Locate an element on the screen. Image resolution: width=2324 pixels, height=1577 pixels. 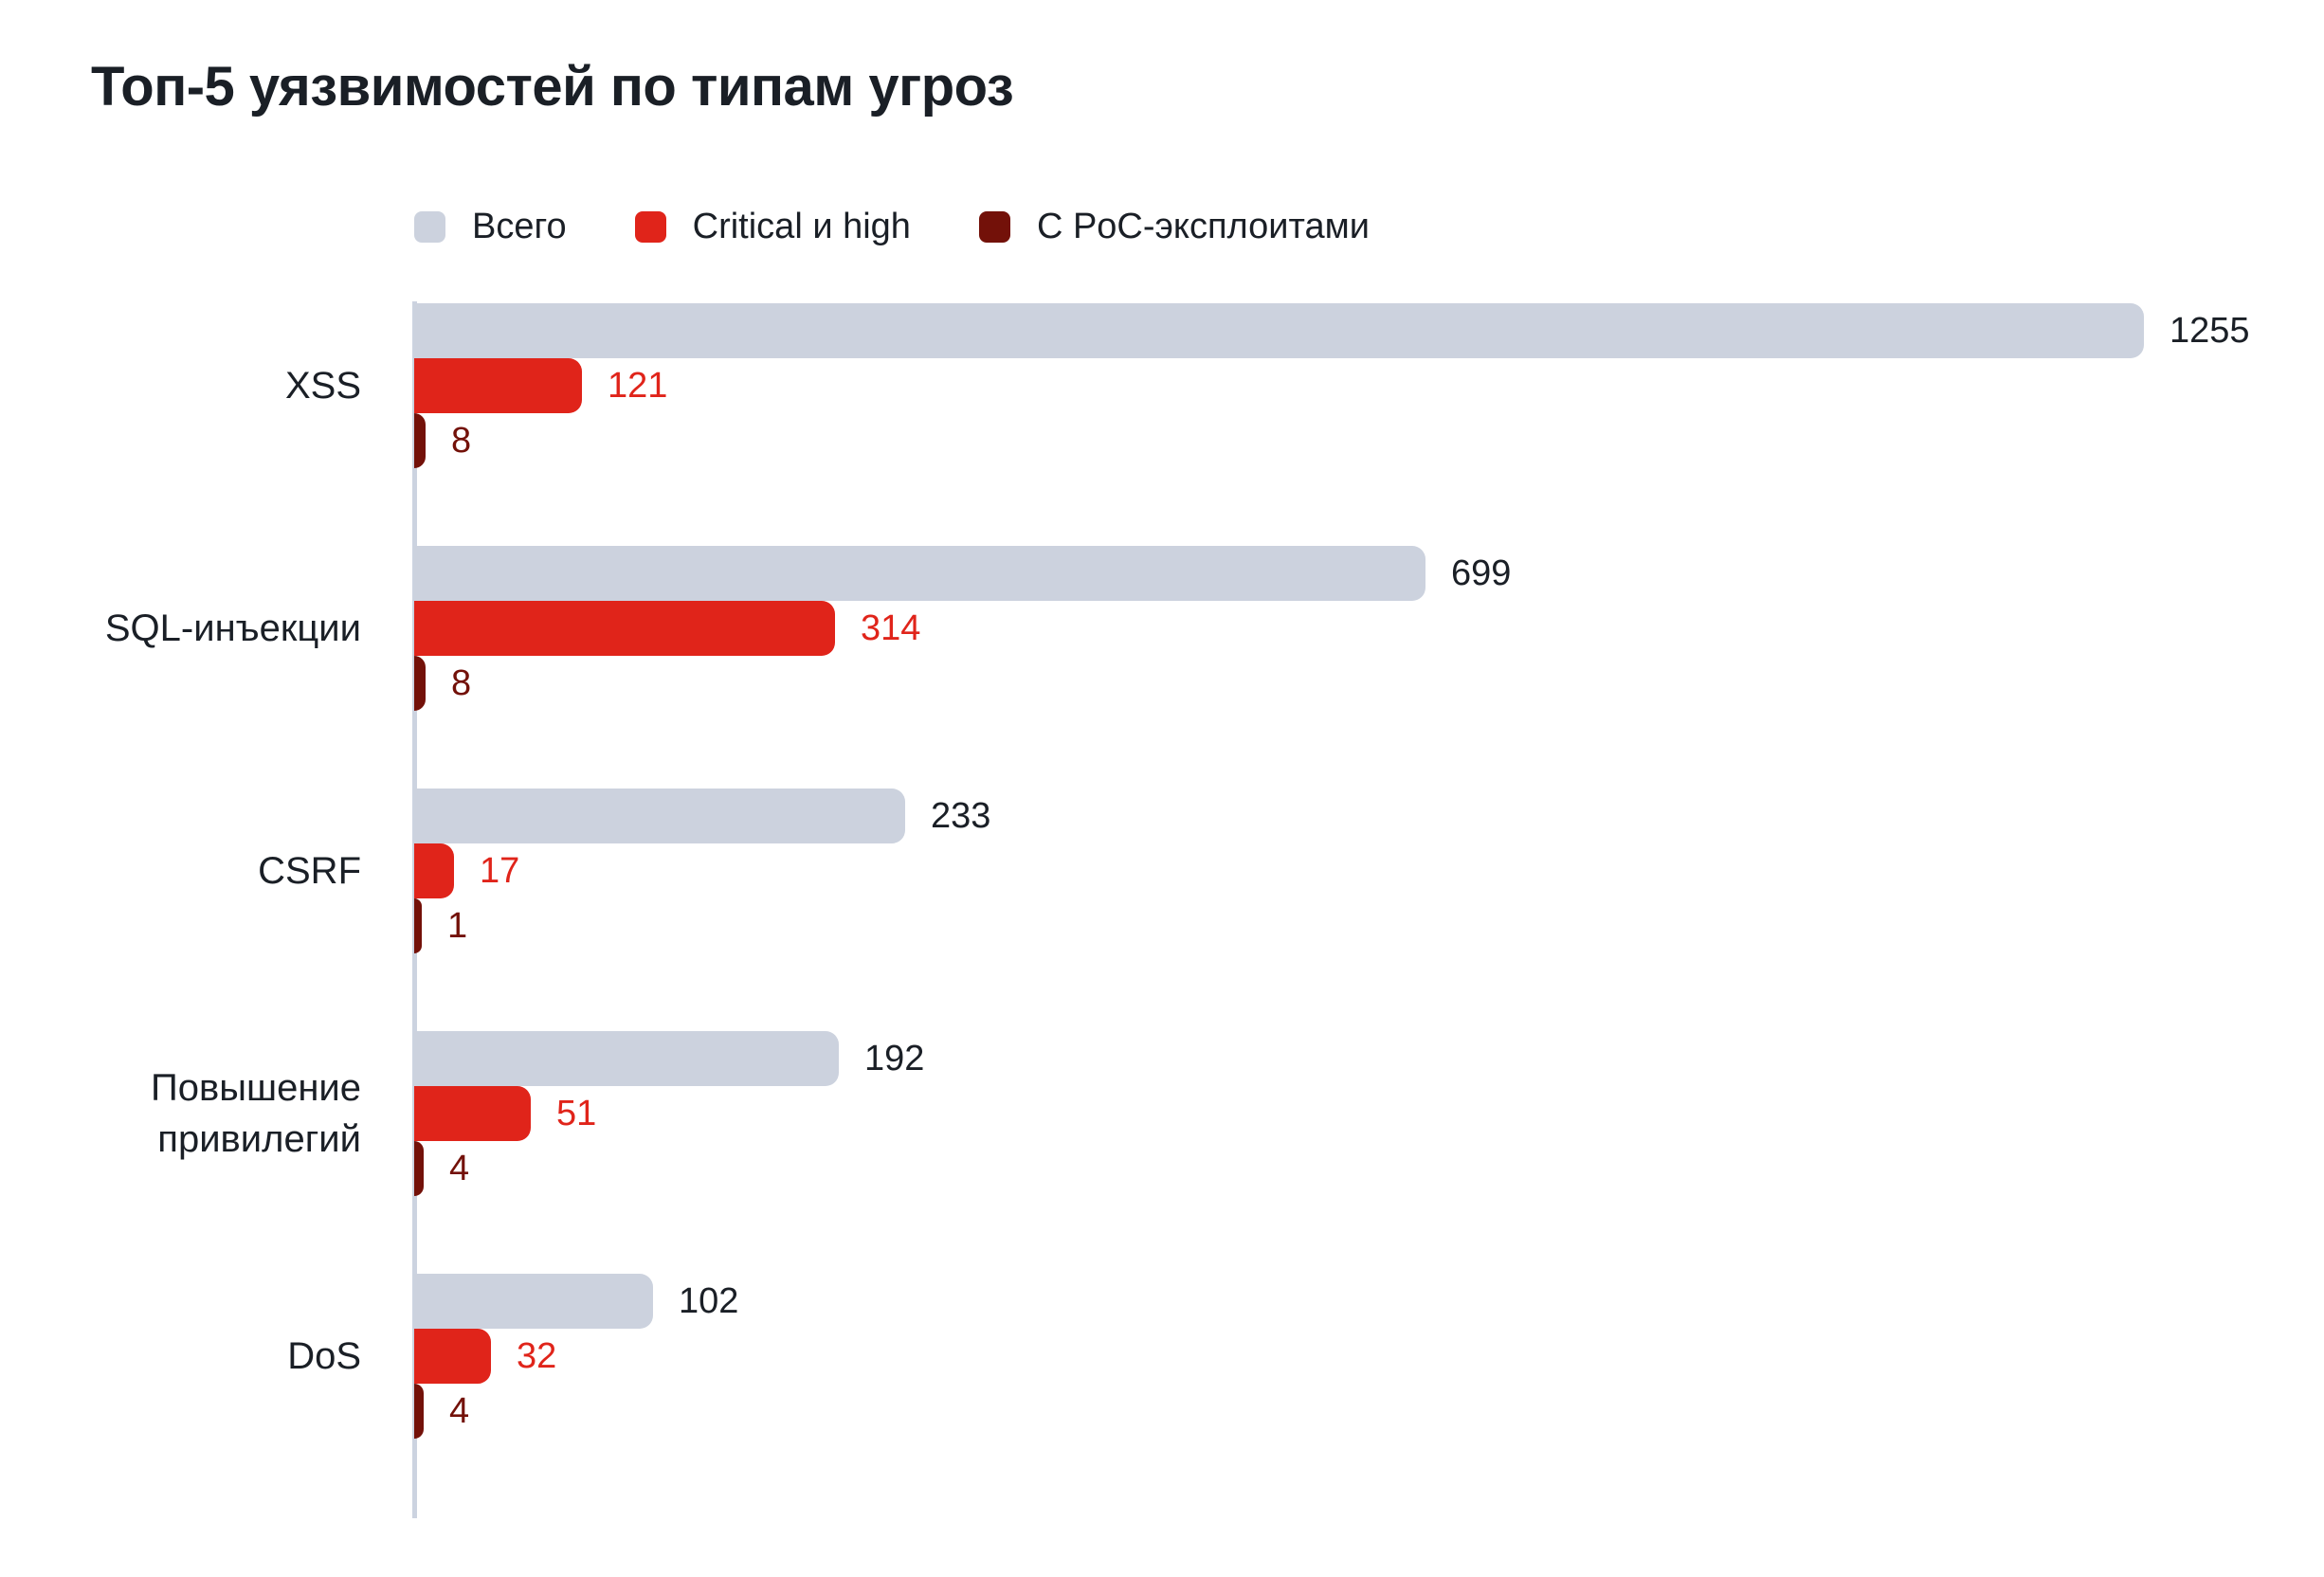
legend-item-total: Всего is located at coordinates (490, 227).